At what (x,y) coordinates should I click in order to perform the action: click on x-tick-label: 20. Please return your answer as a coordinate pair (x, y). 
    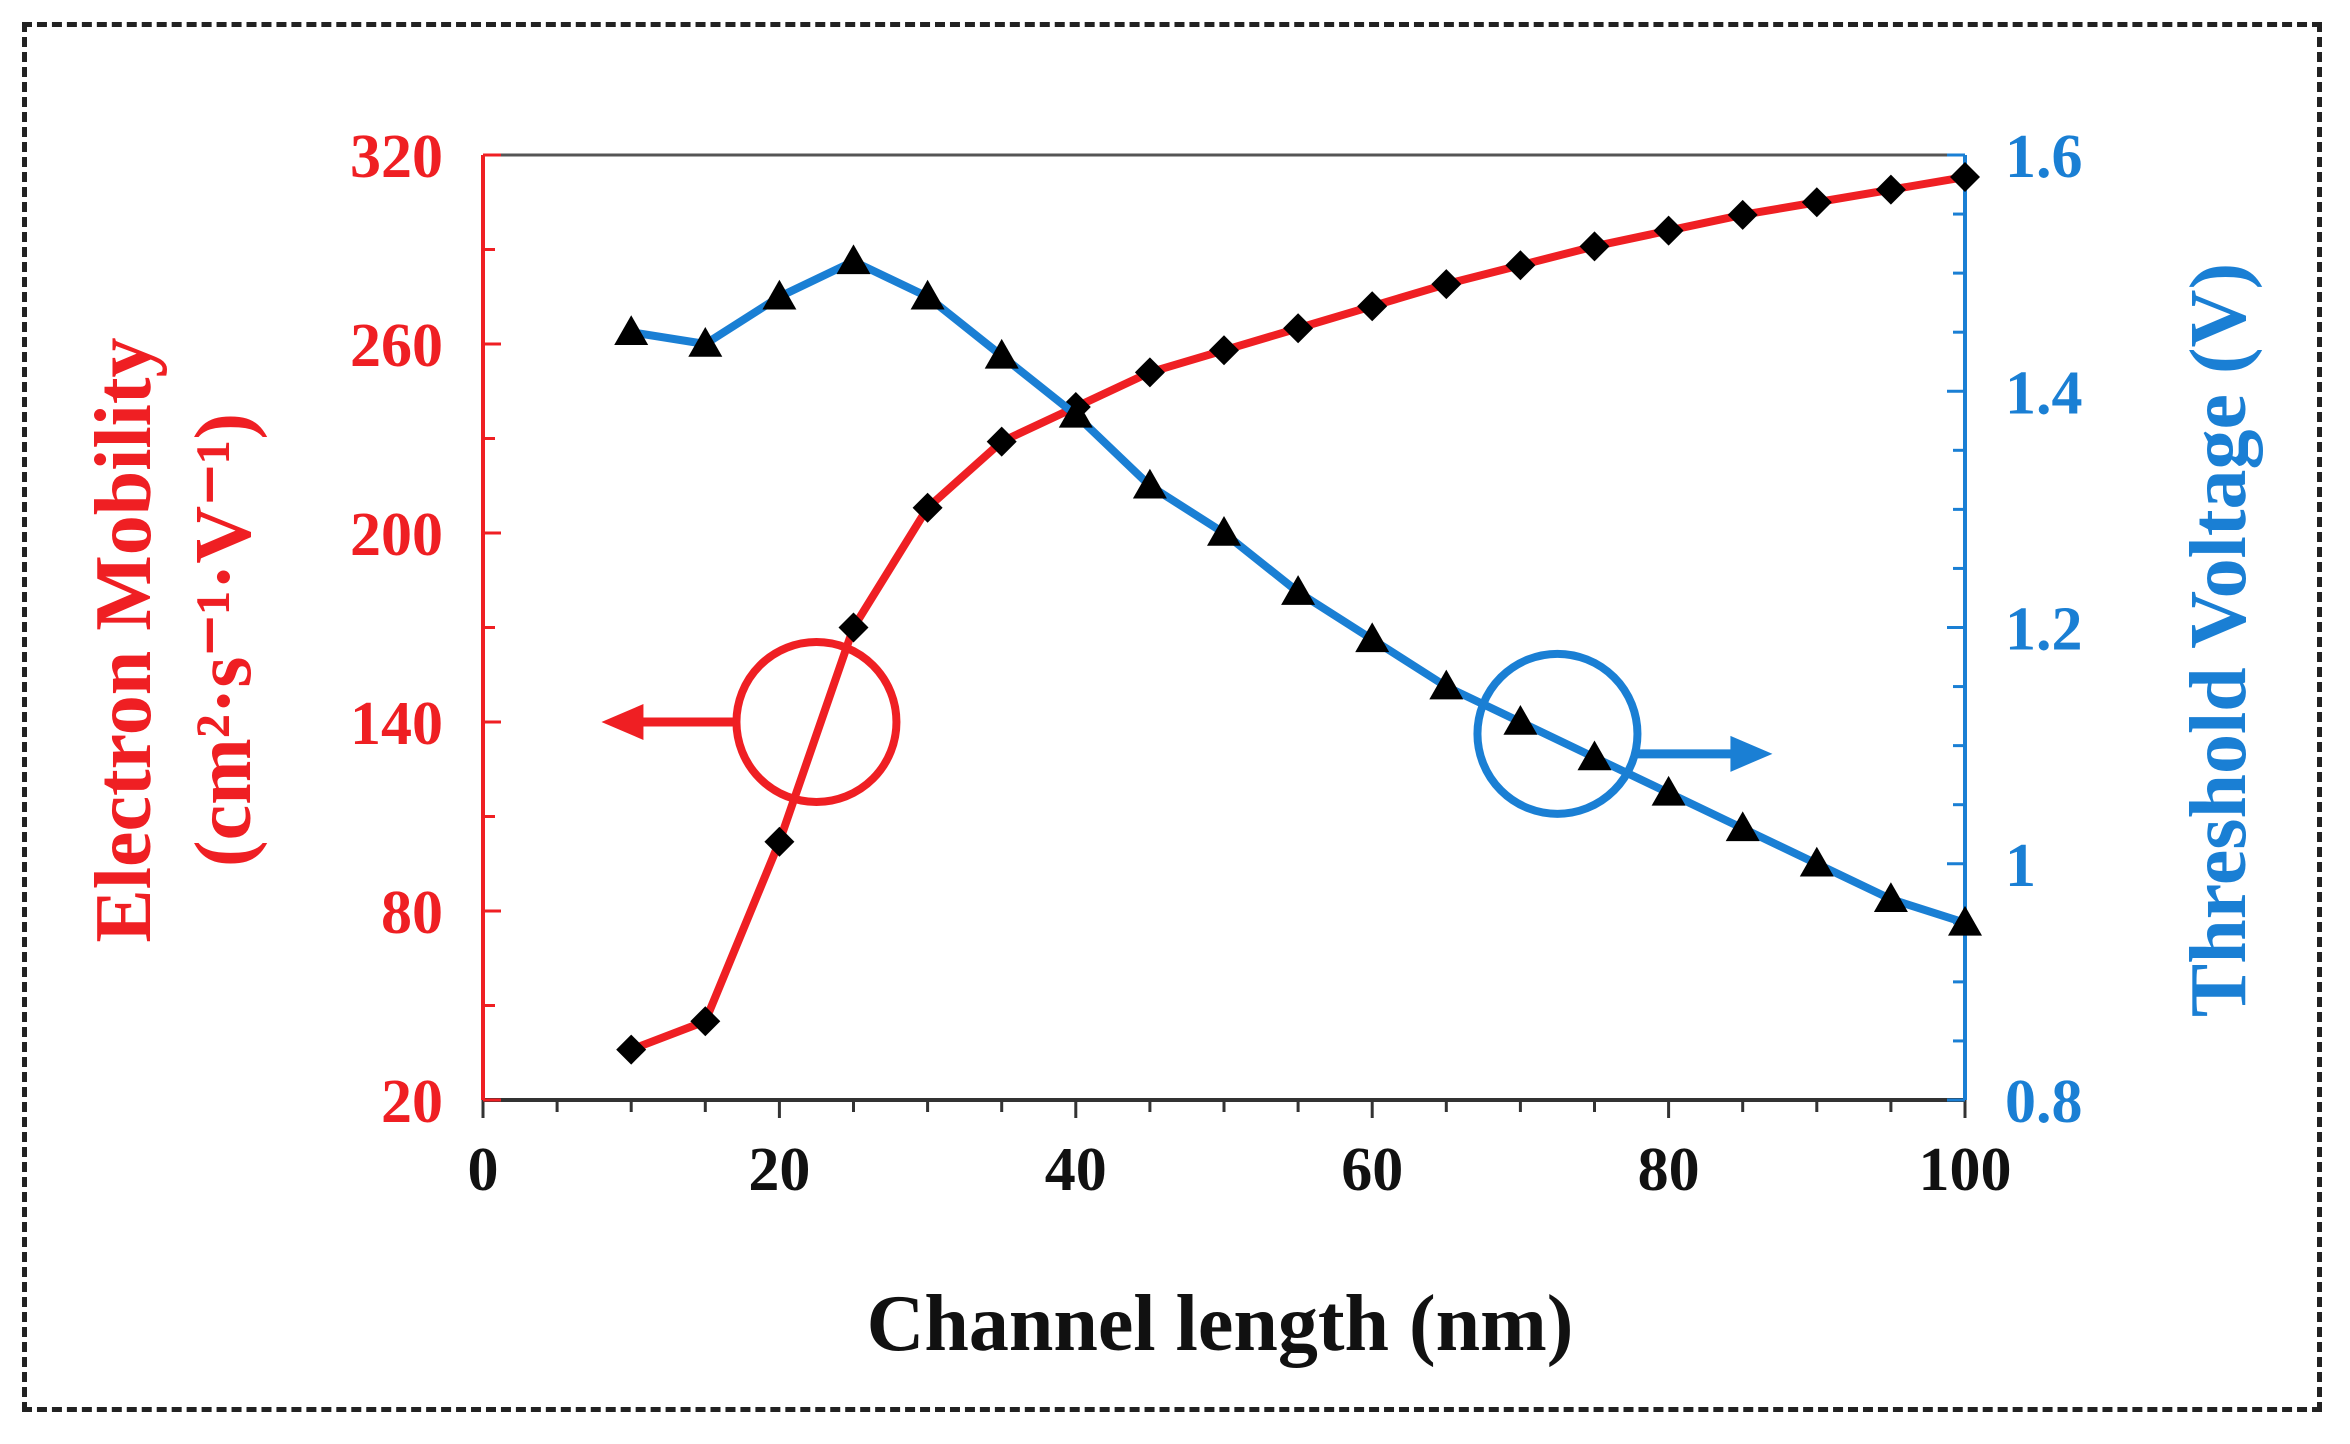
    Looking at the image, I should click on (779, 1170).